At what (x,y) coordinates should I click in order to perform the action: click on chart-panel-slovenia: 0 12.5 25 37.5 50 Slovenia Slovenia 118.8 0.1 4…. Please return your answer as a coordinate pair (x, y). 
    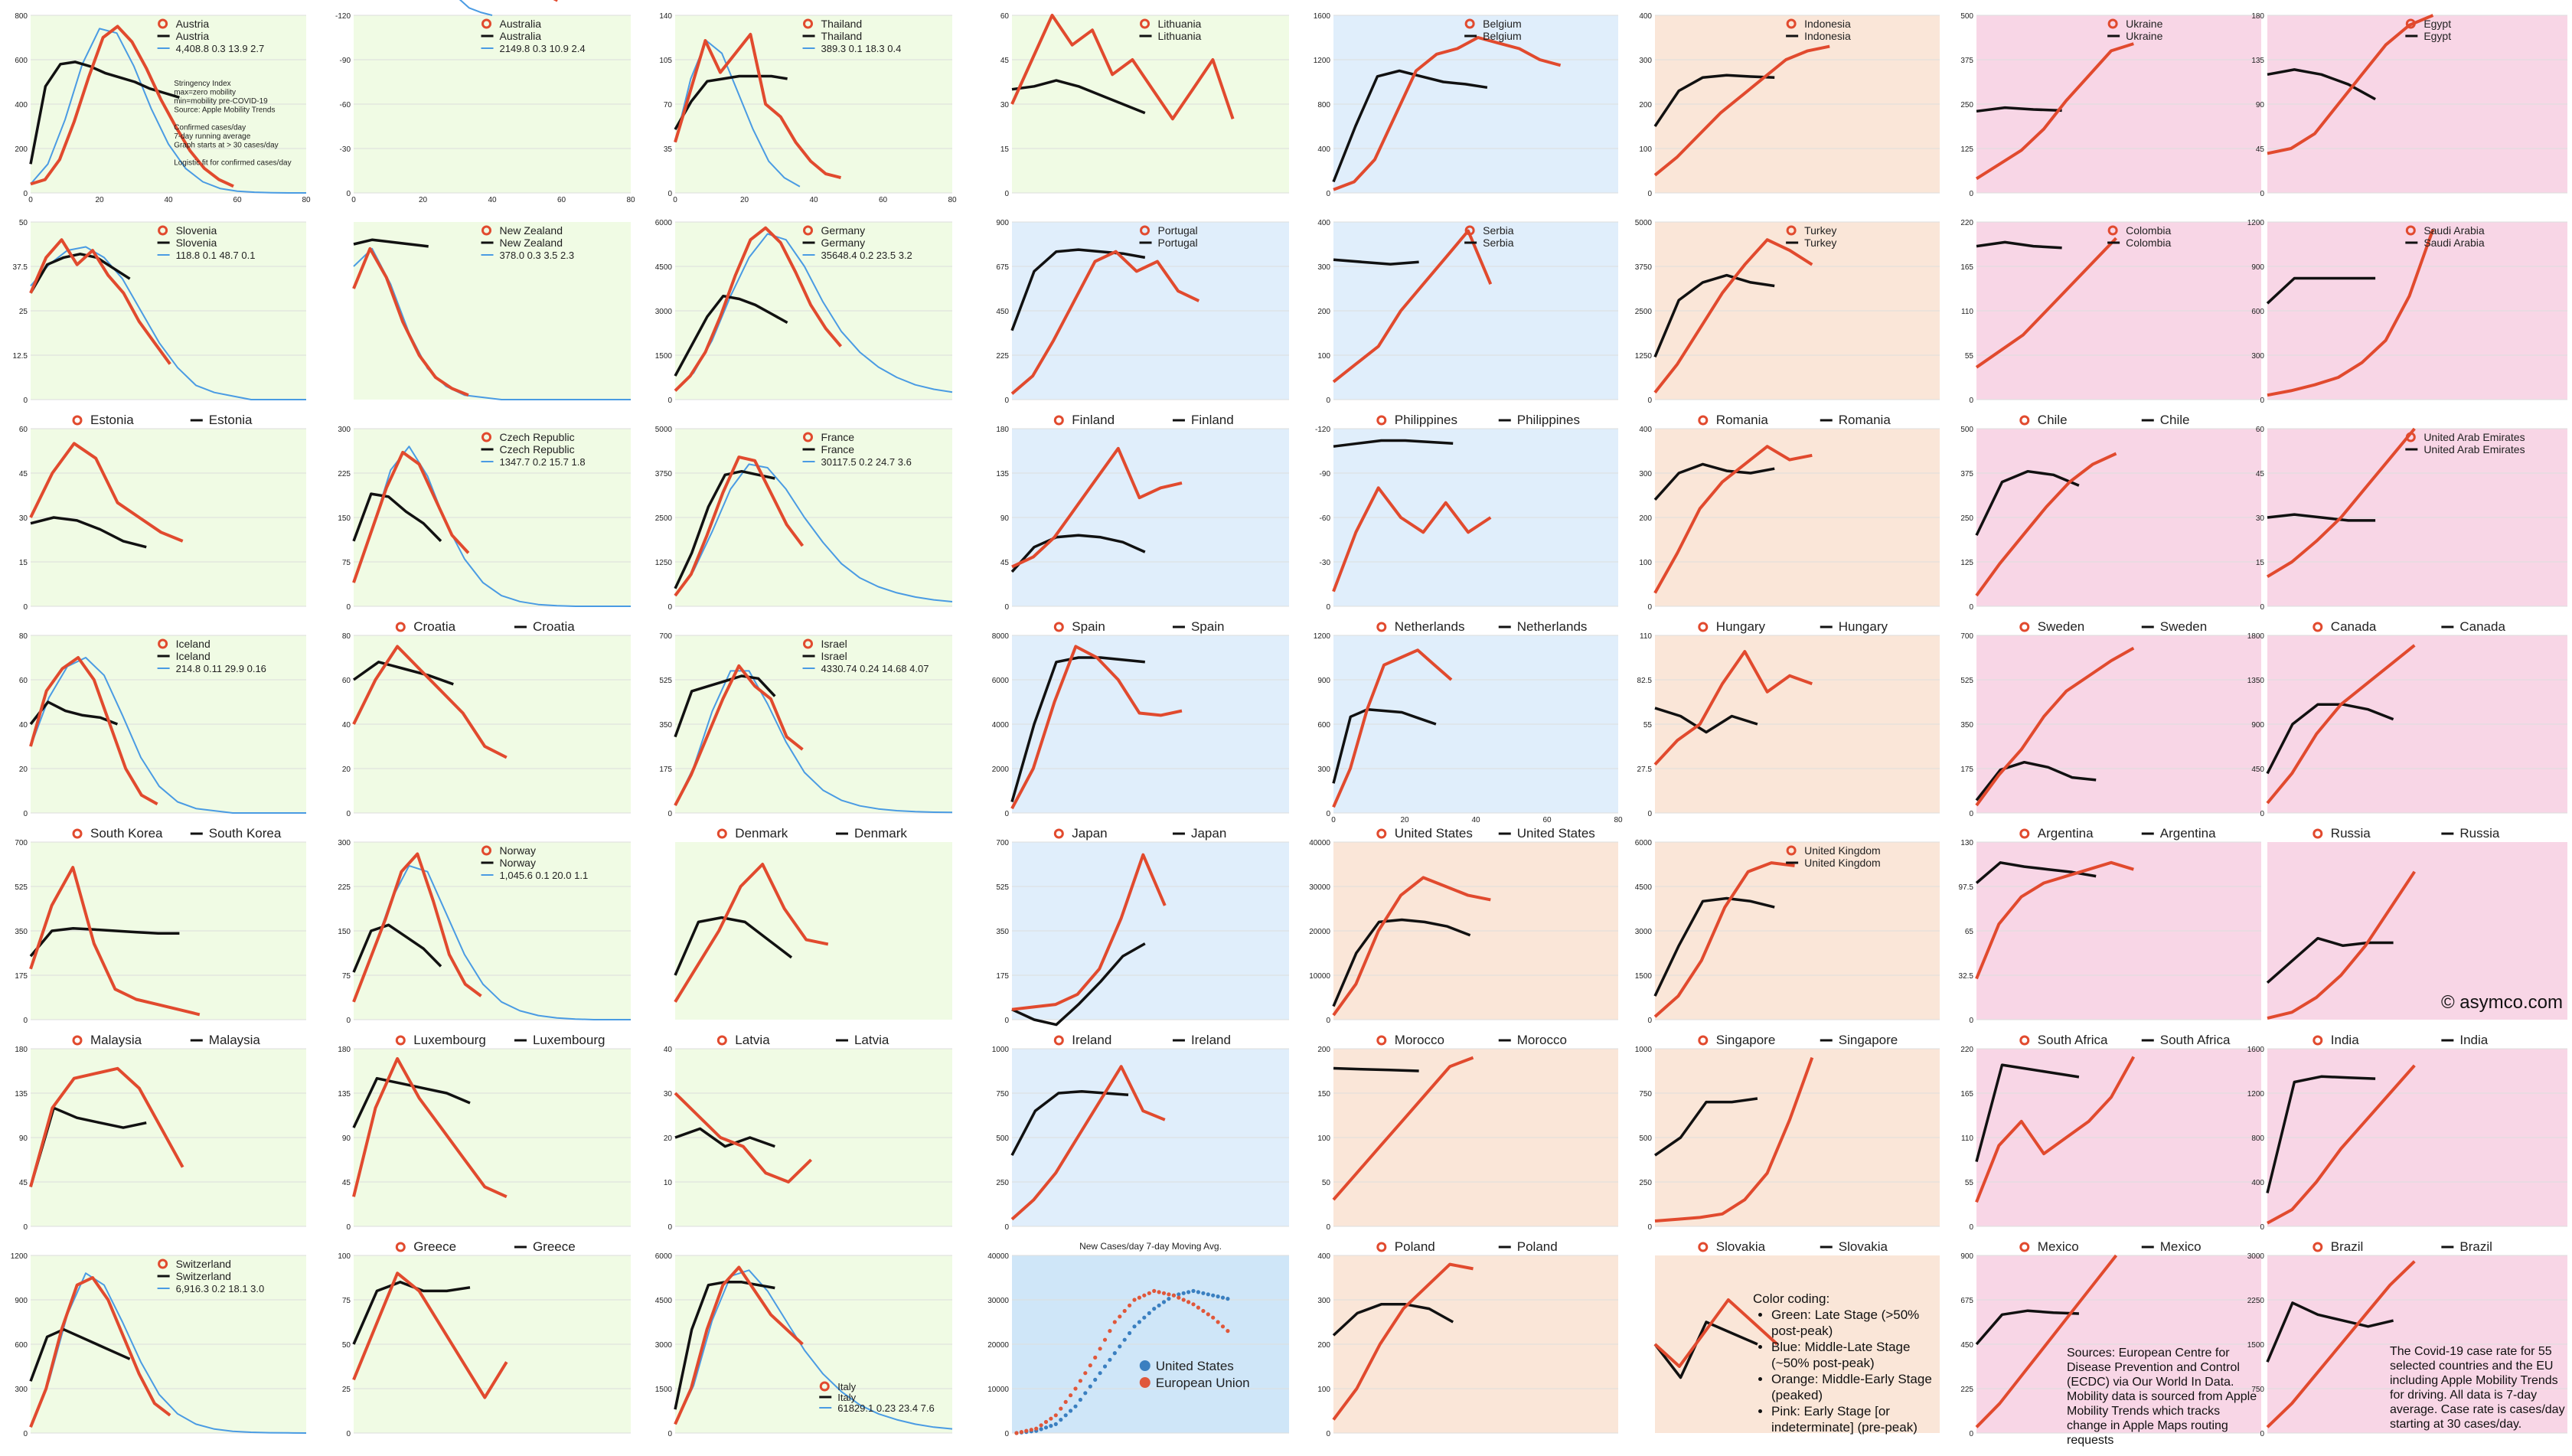
    Looking at the image, I should click on (159, 312).